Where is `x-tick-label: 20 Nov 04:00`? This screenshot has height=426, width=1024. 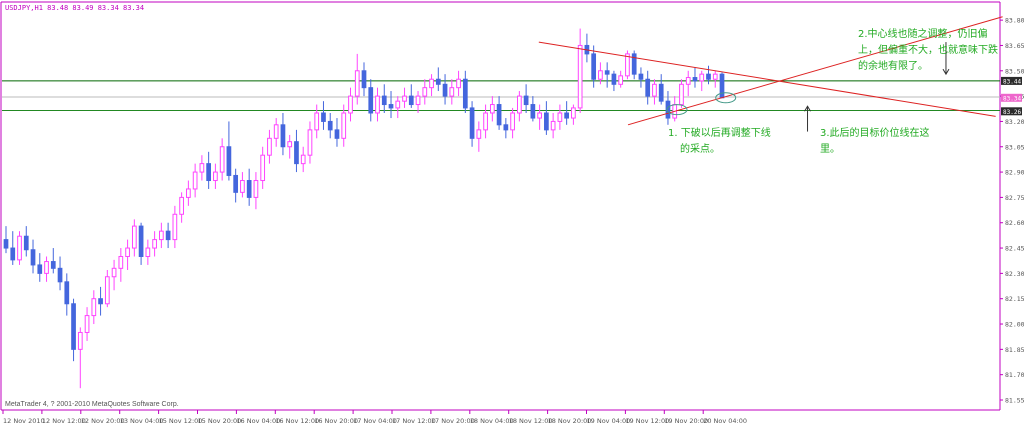 x-tick-label: 20 Nov 04:00 is located at coordinates (725, 421).